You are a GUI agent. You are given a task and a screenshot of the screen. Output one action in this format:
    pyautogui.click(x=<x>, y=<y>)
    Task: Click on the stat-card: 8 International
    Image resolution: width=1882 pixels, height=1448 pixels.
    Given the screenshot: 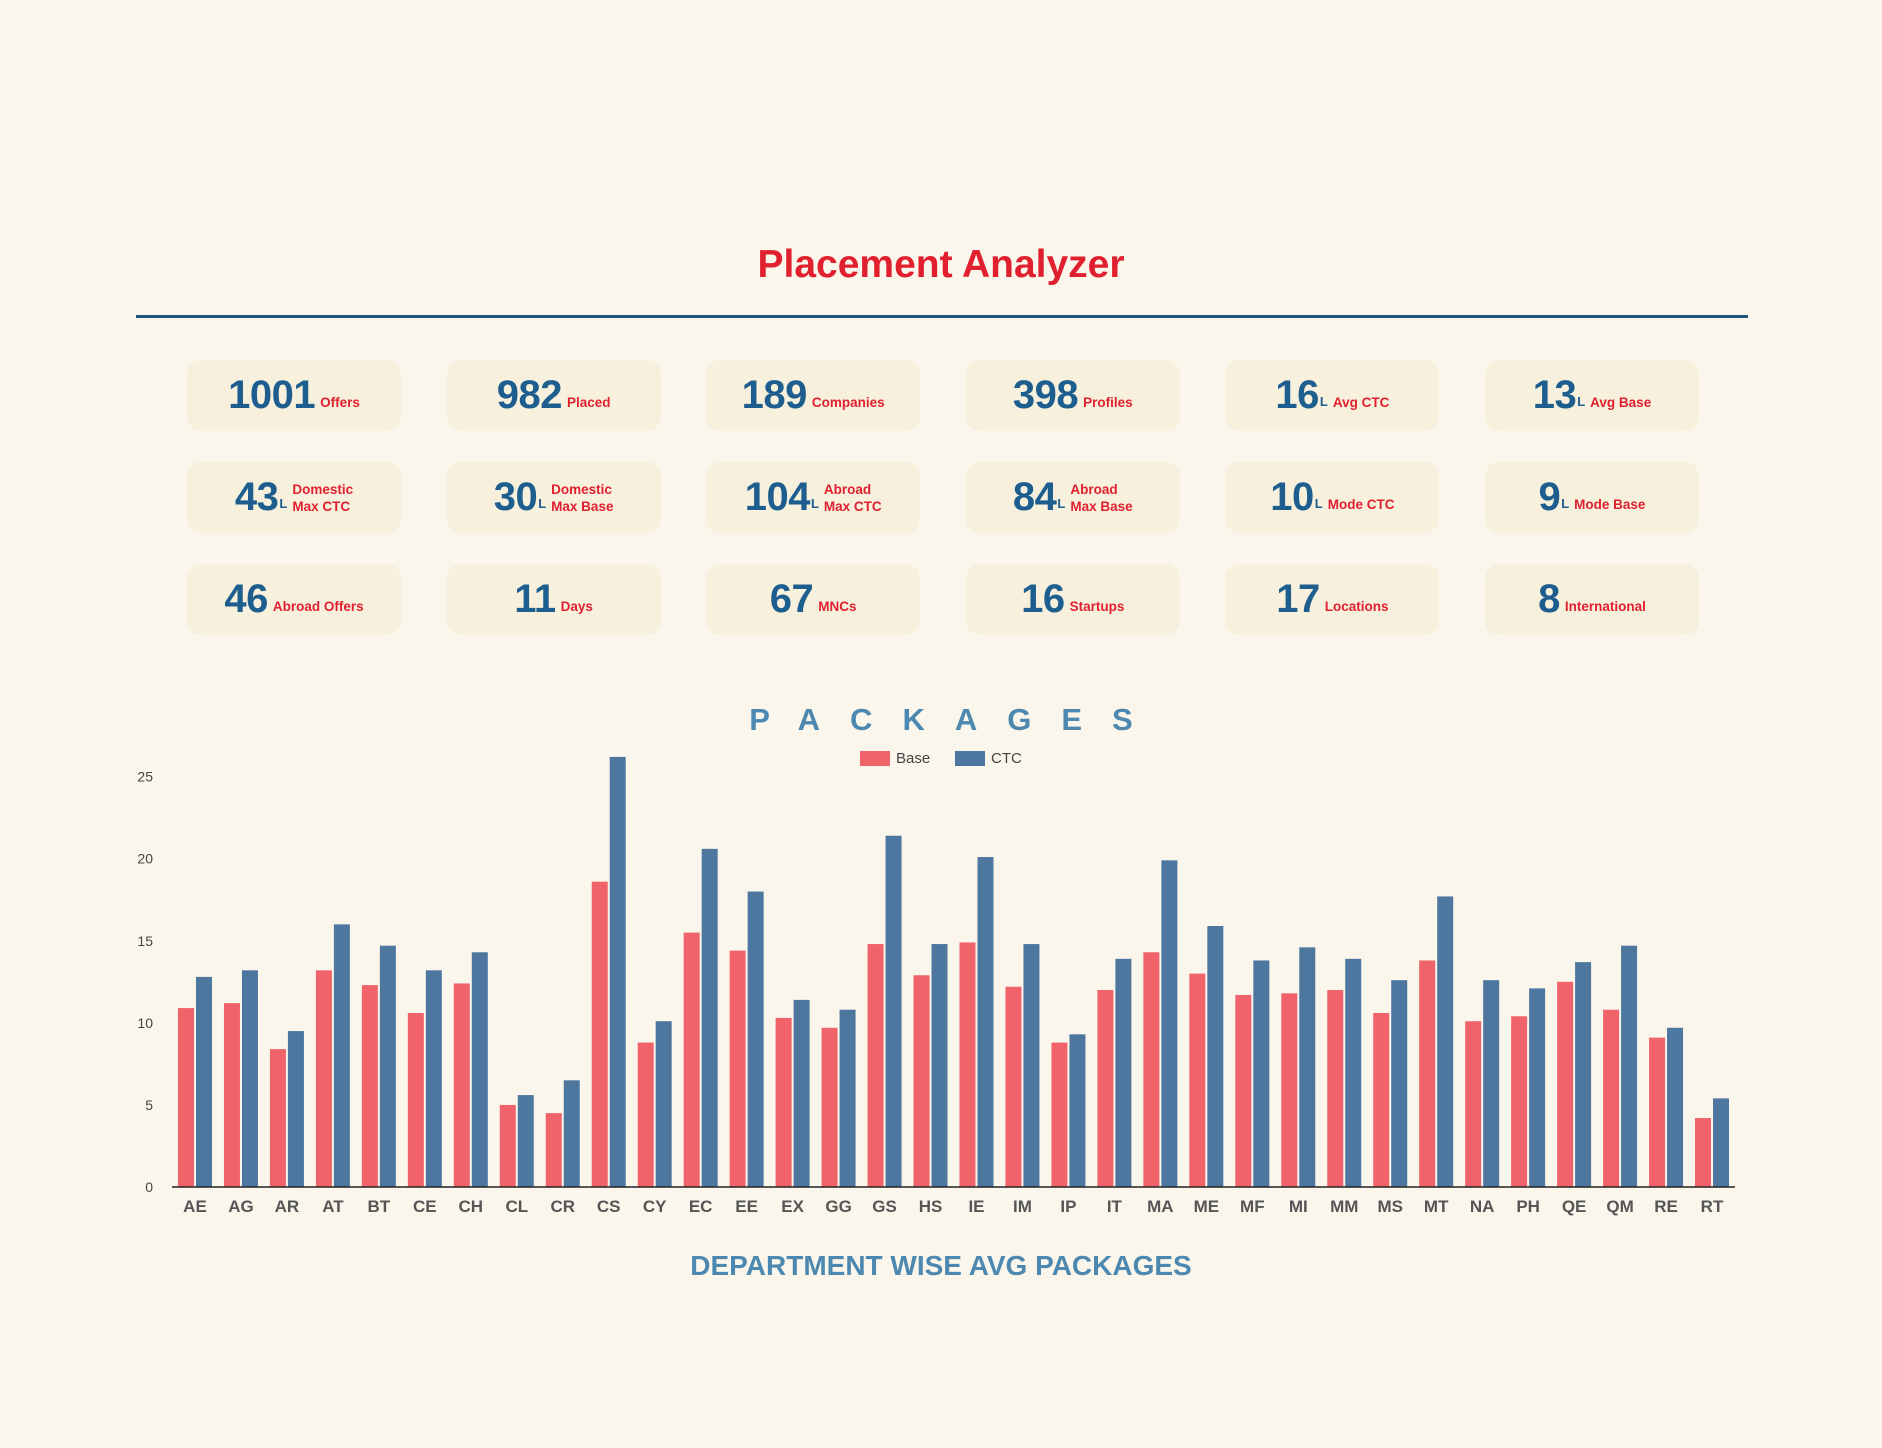 What is the action you would take?
    pyautogui.click(x=1591, y=599)
    